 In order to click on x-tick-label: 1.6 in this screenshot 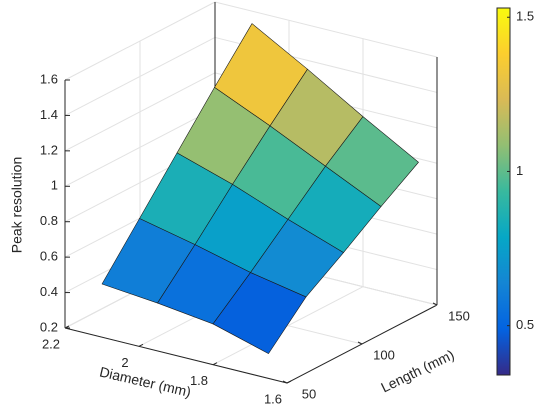, I will do `click(273, 398)`.